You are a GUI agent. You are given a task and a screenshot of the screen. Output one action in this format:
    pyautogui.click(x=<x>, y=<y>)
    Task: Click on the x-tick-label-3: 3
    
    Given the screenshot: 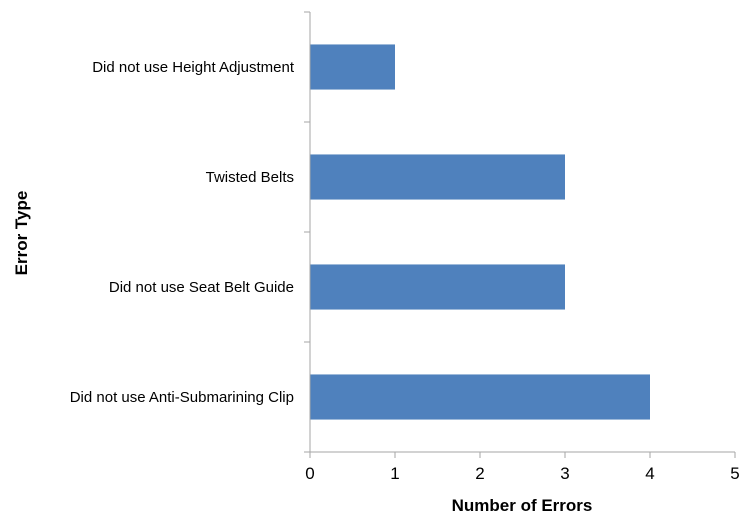 What is the action you would take?
    pyautogui.click(x=564, y=473)
    